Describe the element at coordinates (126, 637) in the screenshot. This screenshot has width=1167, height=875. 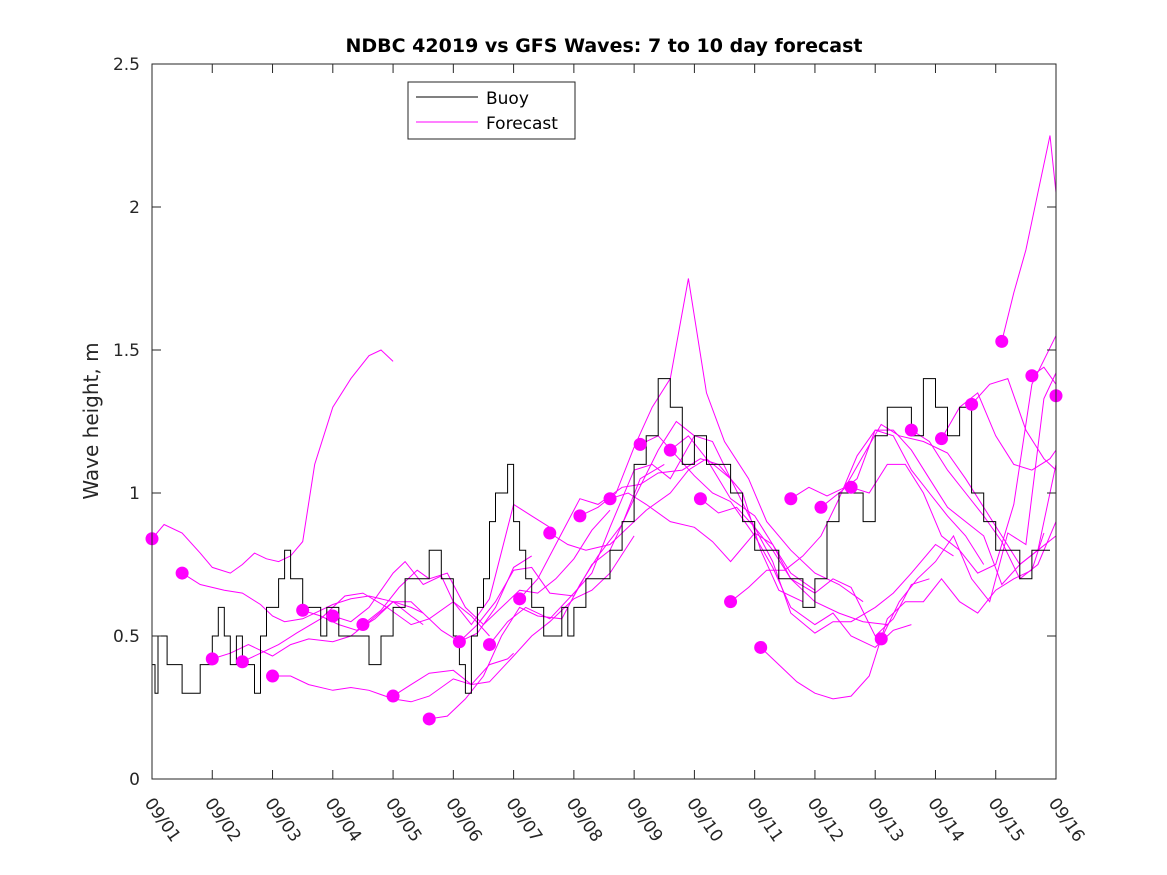
I see `y-tick-label: 0.5` at that location.